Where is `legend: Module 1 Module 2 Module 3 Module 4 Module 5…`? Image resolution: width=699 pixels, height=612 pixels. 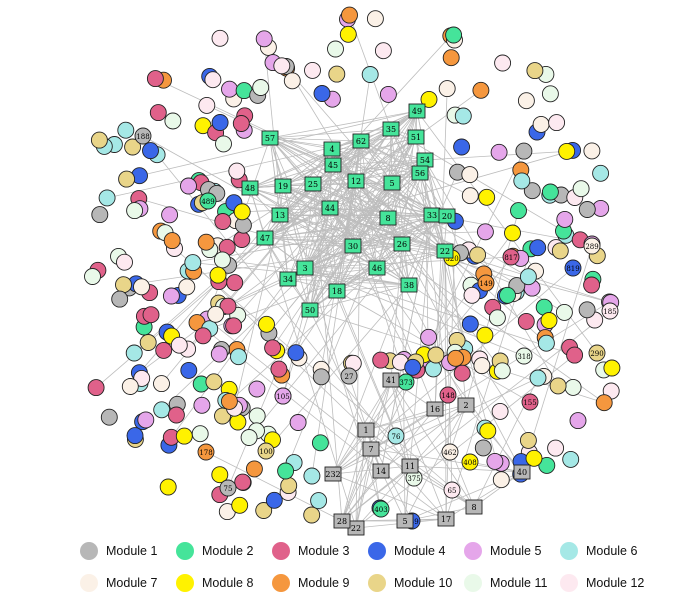
legend: Module 1 Module 2 Module 3 Module 4 Module 5… is located at coordinates (380, 567).